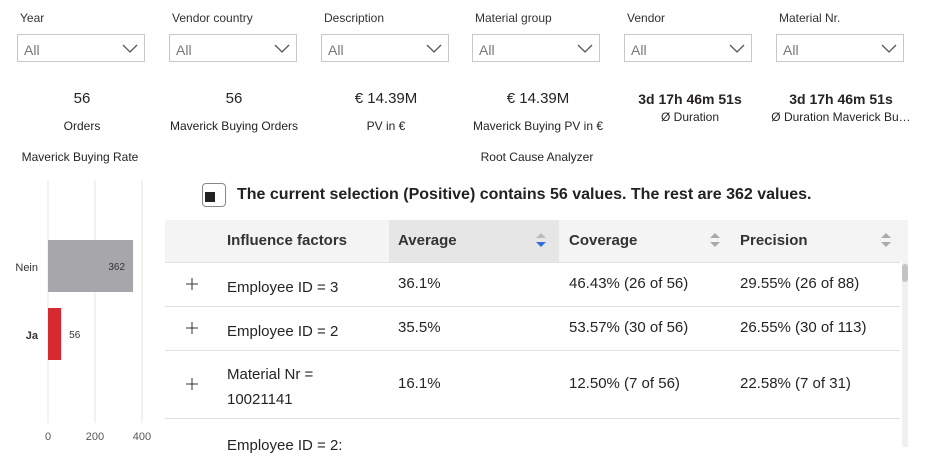 The image size is (926, 458). What do you see at coordinates (427, 240) in the screenshot?
I see `column-header: Average` at bounding box center [427, 240].